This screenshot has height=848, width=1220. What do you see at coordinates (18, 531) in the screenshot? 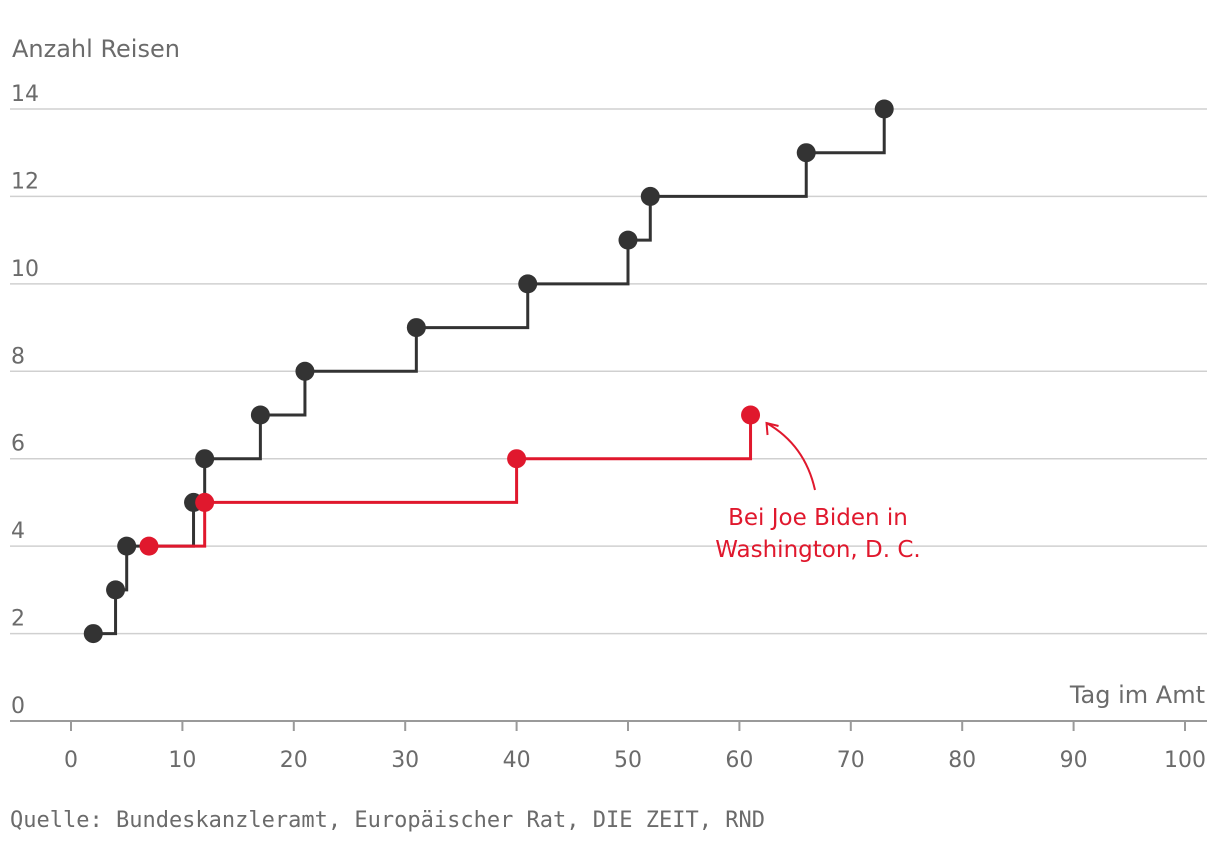
I see `y-tick-label: 4` at bounding box center [18, 531].